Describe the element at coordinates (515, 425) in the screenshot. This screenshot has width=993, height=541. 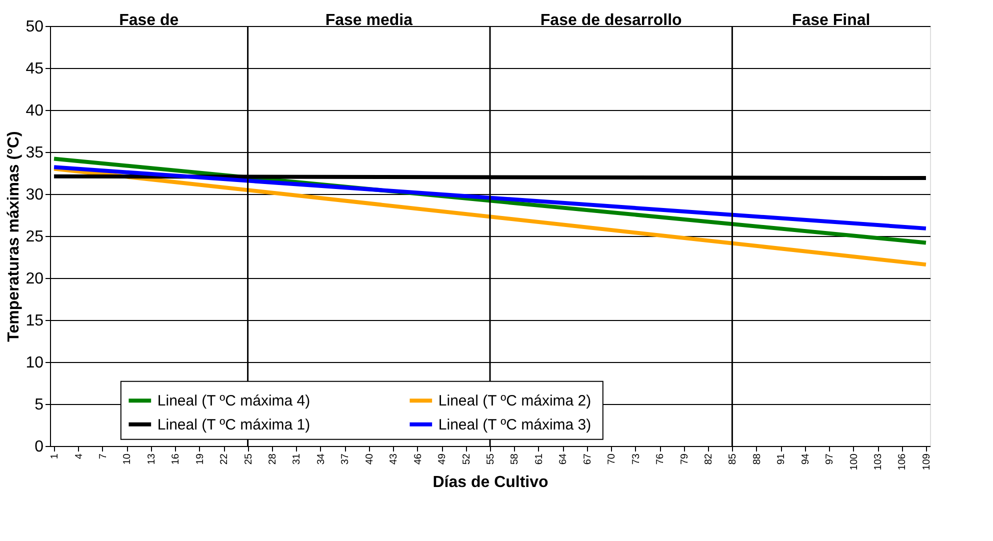
I see `legend-label: Lineal (T ºC máxima 3)` at that location.